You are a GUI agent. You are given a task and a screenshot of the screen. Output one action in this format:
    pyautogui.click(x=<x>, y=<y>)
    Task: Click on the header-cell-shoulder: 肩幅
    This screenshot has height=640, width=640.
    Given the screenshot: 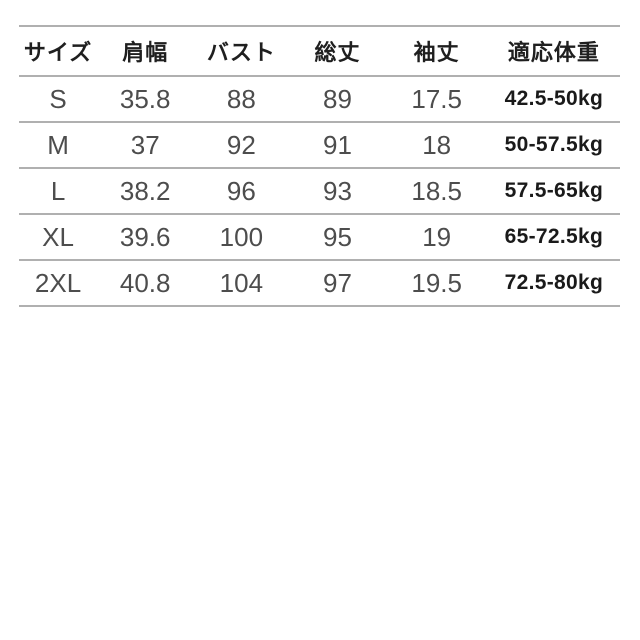 What is the action you would take?
    pyautogui.click(x=145, y=52)
    